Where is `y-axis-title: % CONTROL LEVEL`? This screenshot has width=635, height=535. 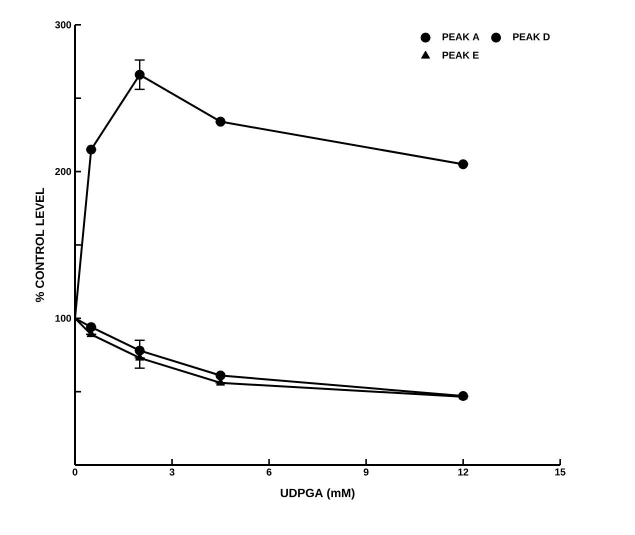 y-axis-title: % CONTROL LEVEL is located at coordinates (40, 245).